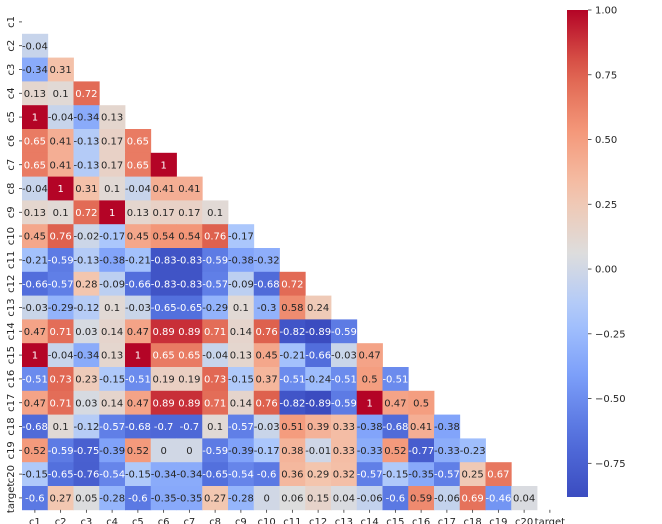 The height and width of the screenshot is (524, 662). What do you see at coordinates (421, 403) in the screenshot?
I see `cell-label-c17-c16: 0.5` at bounding box center [421, 403].